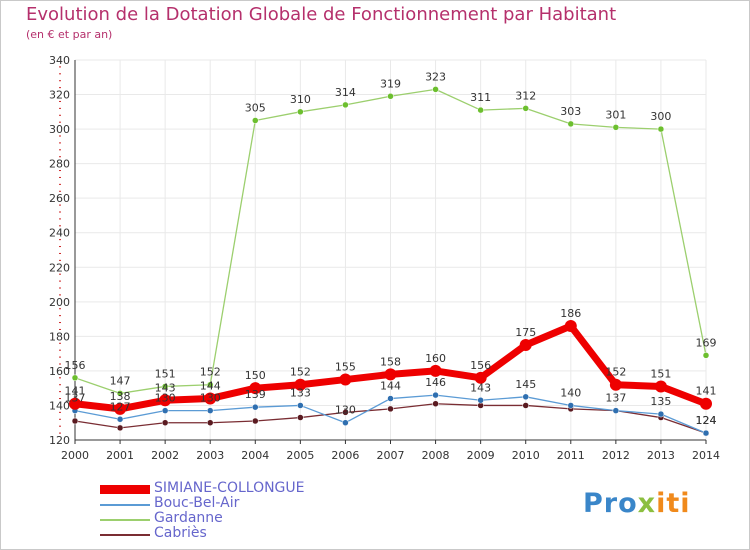  What do you see at coordinates (570, 392) in the screenshot?
I see `data-label: 140` at bounding box center [570, 392].